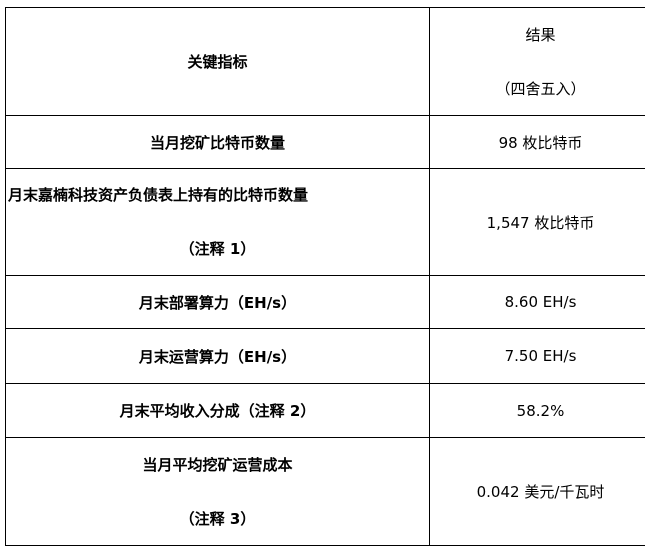 Image resolution: width=645 pixels, height=549 pixels. What do you see at coordinates (217, 410) in the screenshot?
I see `metric-label: 月末平均收入分成（注释 2）` at bounding box center [217, 410].